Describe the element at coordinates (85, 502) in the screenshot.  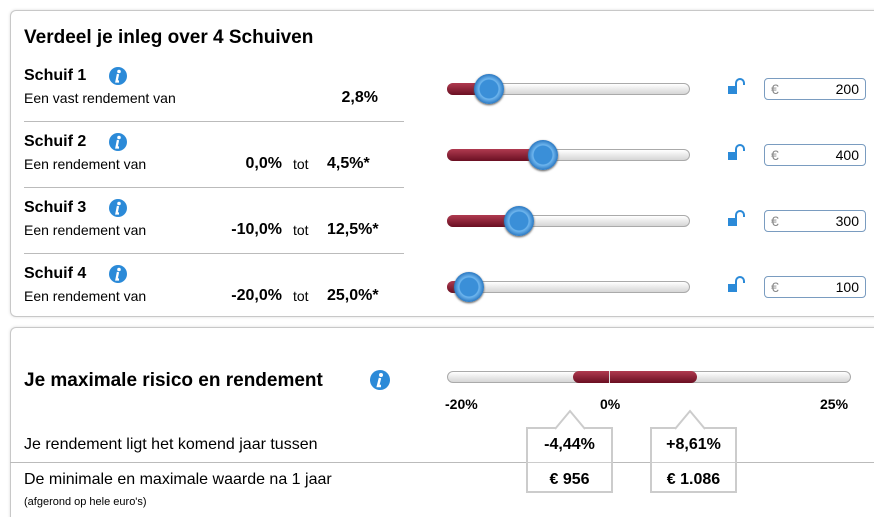
I see `note: (afgerond op hele euro's)` at that location.